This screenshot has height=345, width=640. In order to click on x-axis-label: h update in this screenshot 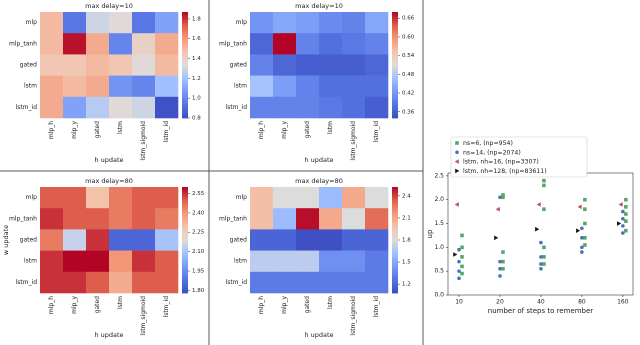, I will do `click(318, 335)`.